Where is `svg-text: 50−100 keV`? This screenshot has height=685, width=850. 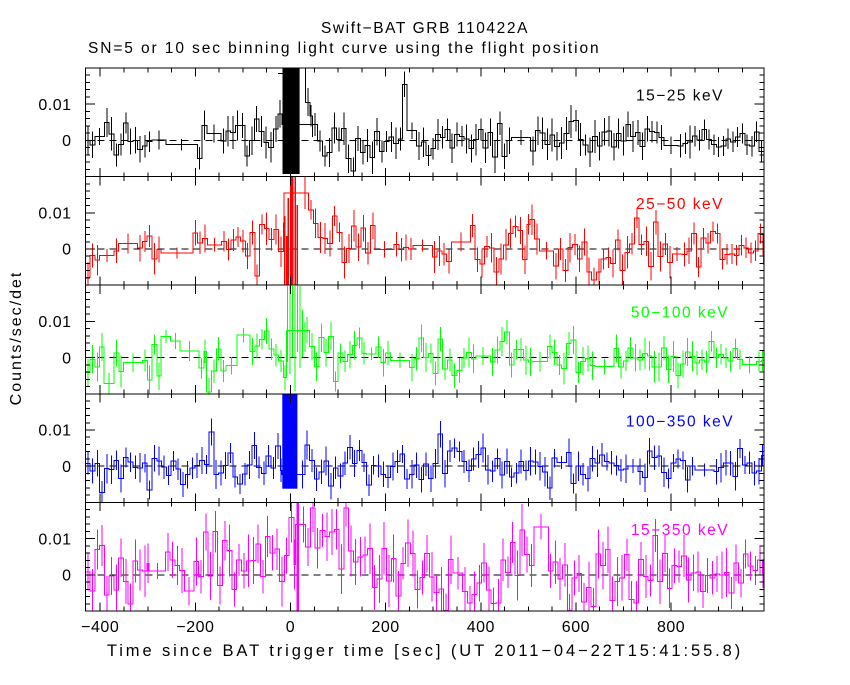 svg-text: 50−100 keV is located at coordinates (680, 313).